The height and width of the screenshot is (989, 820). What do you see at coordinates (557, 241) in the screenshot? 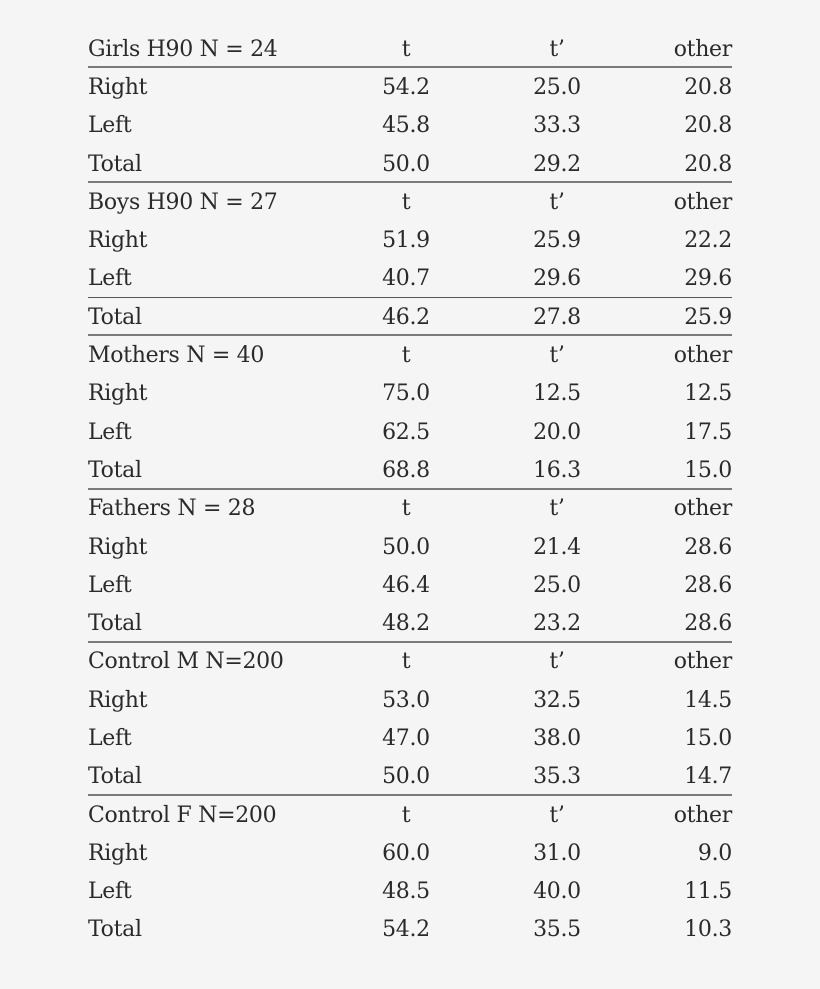
I see `cell-t-prime: 25.9` at bounding box center [557, 241].